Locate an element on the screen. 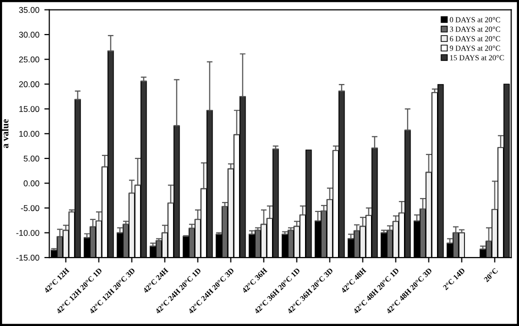 The height and width of the screenshot is (326, 519). y-tick-label: -5.00 is located at coordinates (30, 208).